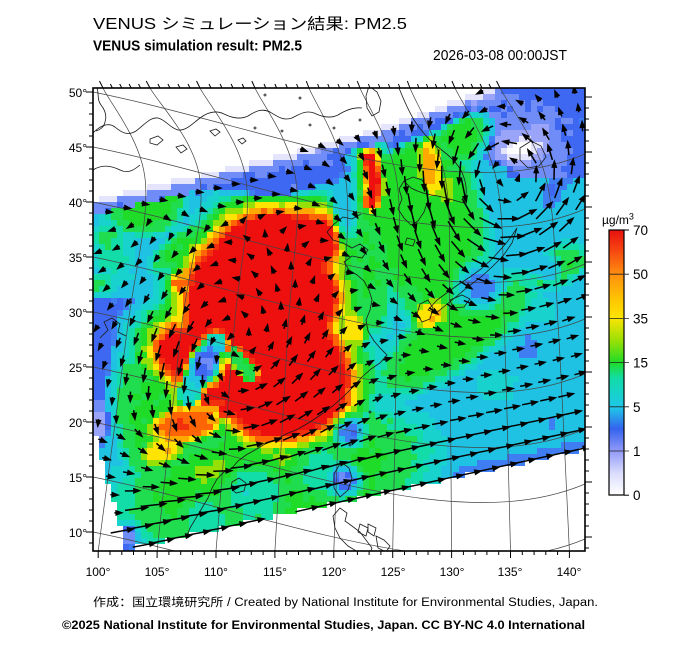 The width and height of the screenshot is (700, 654). I want to click on svg-text: 2026-03-08 00:00JST, so click(500, 55).